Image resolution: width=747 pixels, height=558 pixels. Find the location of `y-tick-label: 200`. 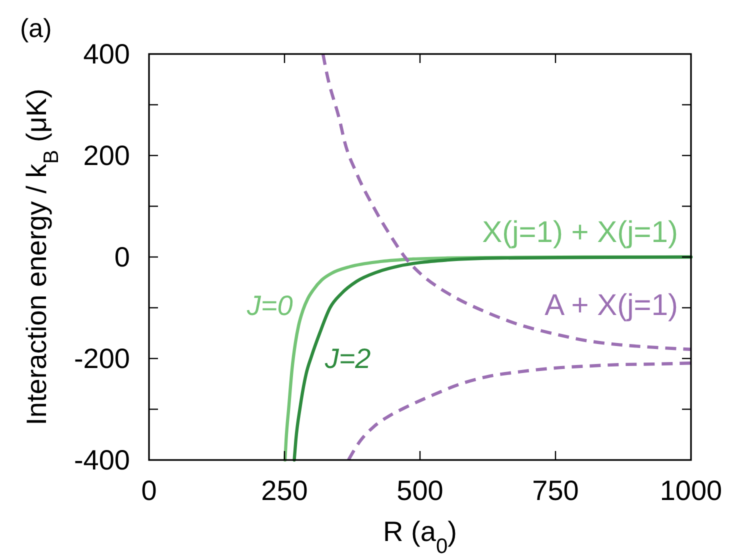

y-tick-label: 200 is located at coordinates (106, 155).